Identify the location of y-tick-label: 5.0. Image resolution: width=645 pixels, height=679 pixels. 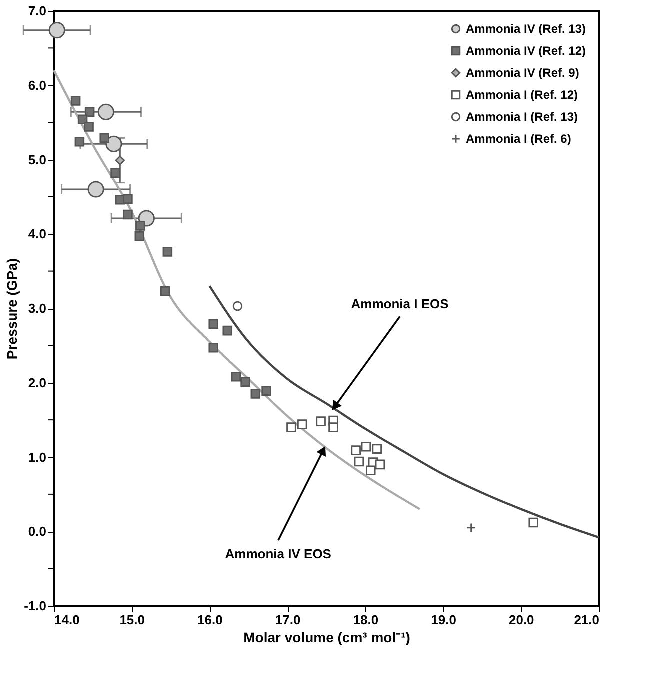
(37, 160).